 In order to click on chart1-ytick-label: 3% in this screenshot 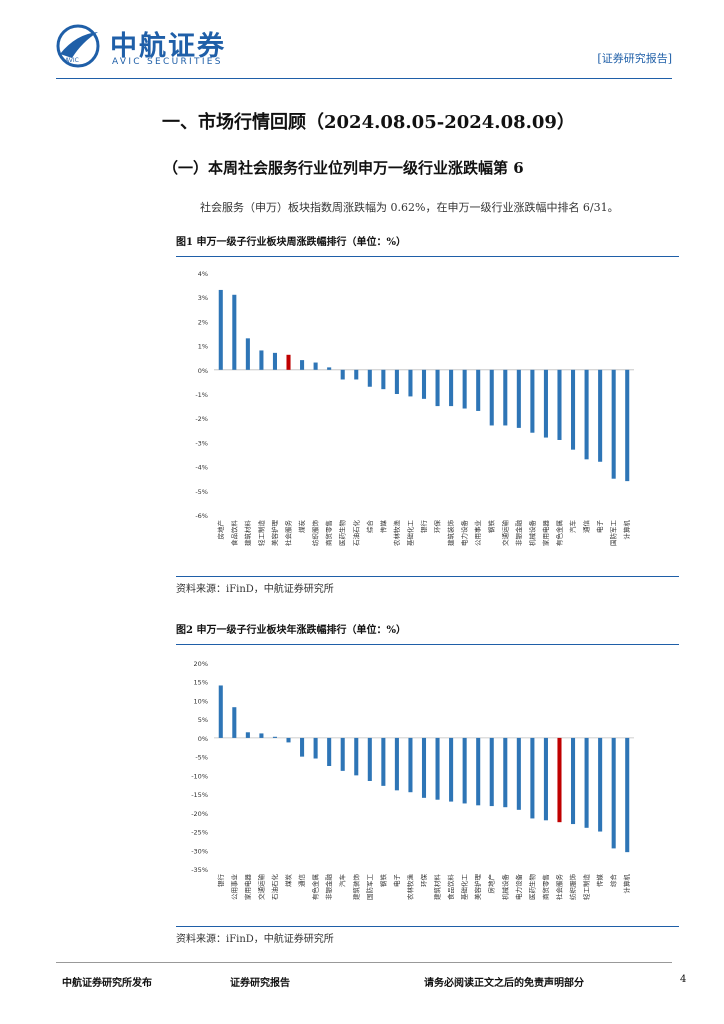, I will do `click(203, 298)`.